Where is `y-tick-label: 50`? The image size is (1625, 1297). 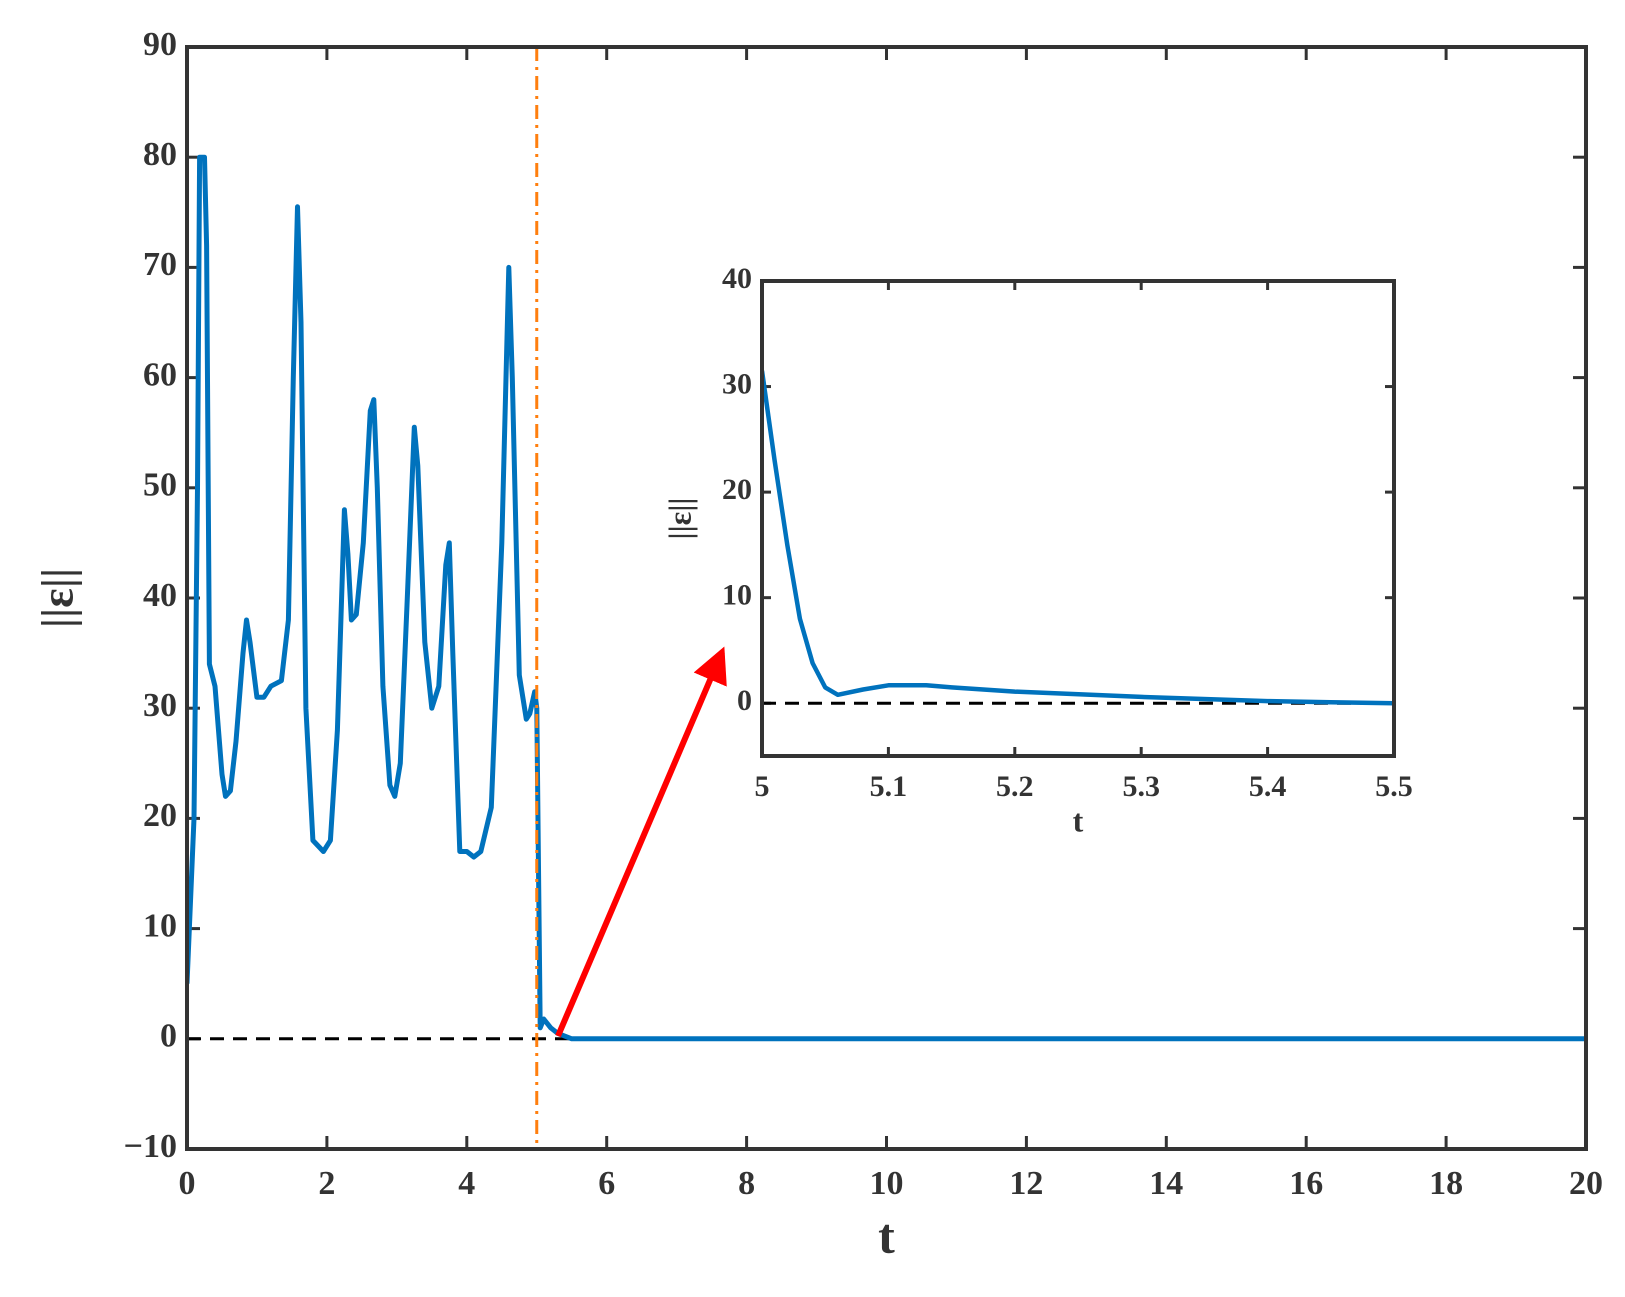
y-tick-label: 50 is located at coordinates (160, 485).